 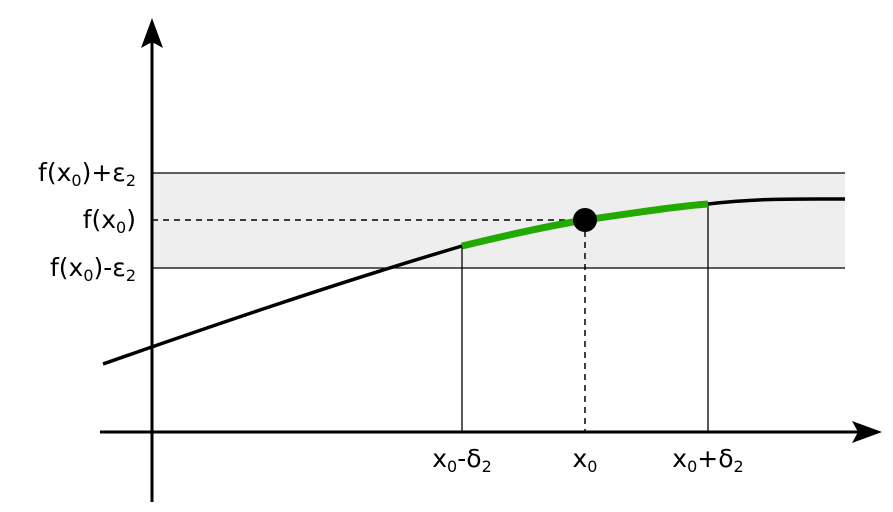 What do you see at coordinates (585, 220) in the screenshot?
I see `point-x0` at bounding box center [585, 220].